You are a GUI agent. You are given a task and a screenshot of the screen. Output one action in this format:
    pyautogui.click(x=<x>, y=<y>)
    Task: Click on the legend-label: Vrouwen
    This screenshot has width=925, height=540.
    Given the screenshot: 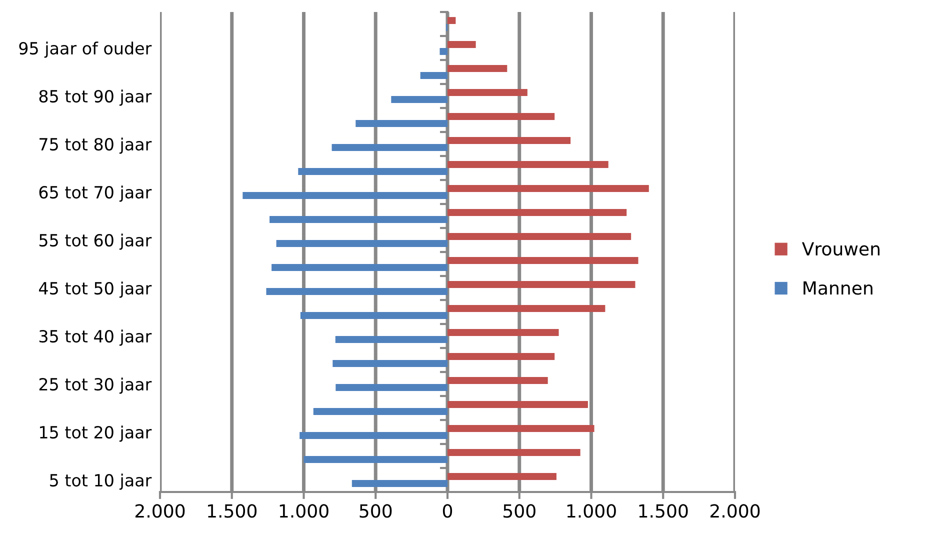 What is the action you would take?
    pyautogui.click(x=841, y=249)
    